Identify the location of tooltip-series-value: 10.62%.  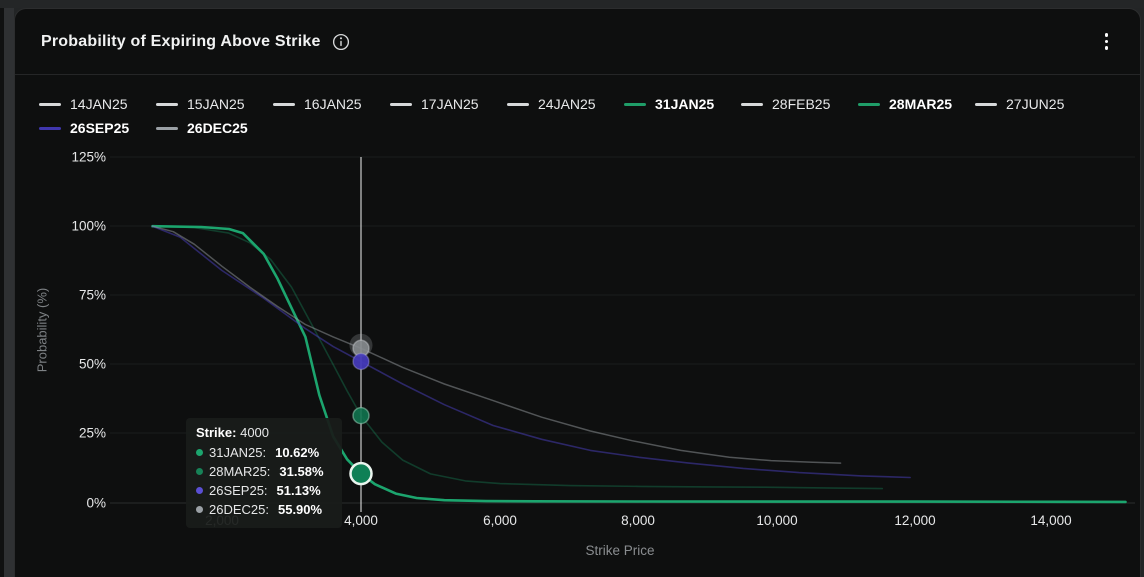
(297, 452).